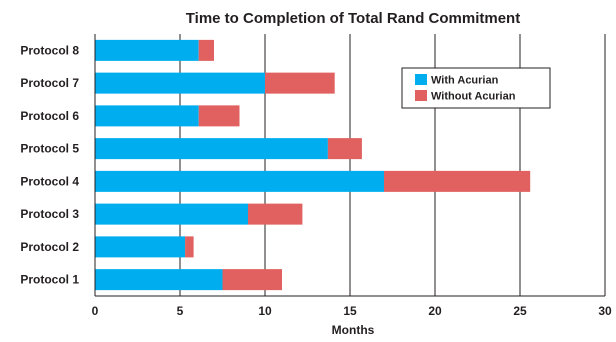 The image size is (616, 342). Describe the element at coordinates (300, 83) in the screenshot. I see `bar-protocol-7-without-acurian` at that location.